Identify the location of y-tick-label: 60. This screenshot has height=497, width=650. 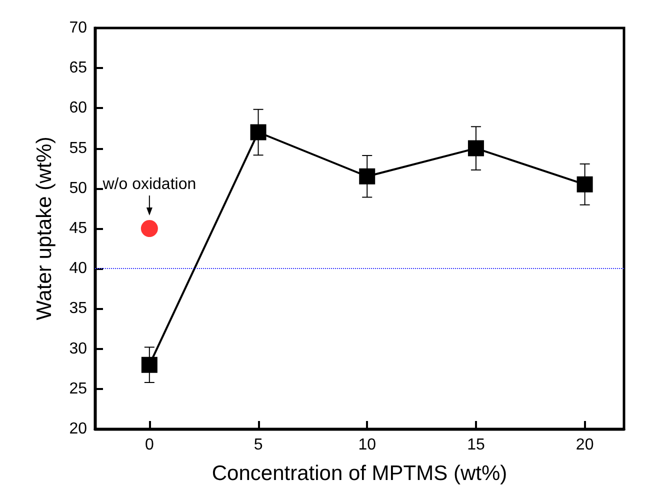
(78, 108).